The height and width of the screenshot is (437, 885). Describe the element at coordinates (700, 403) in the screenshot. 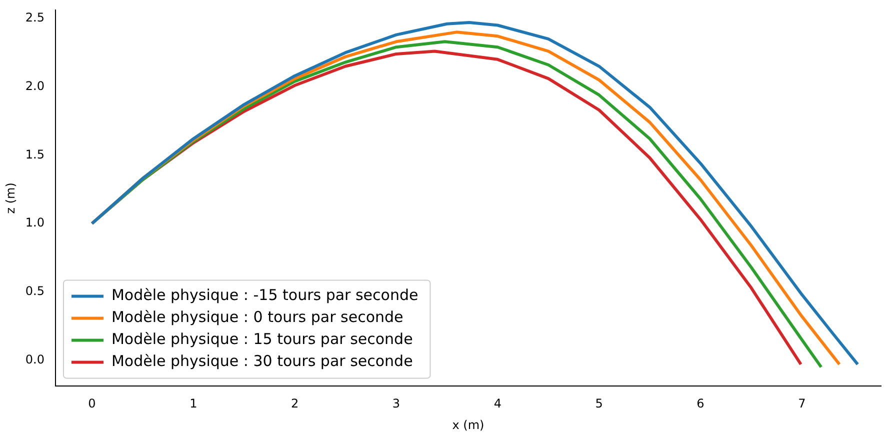

I see `x-tick-label: 6` at that location.